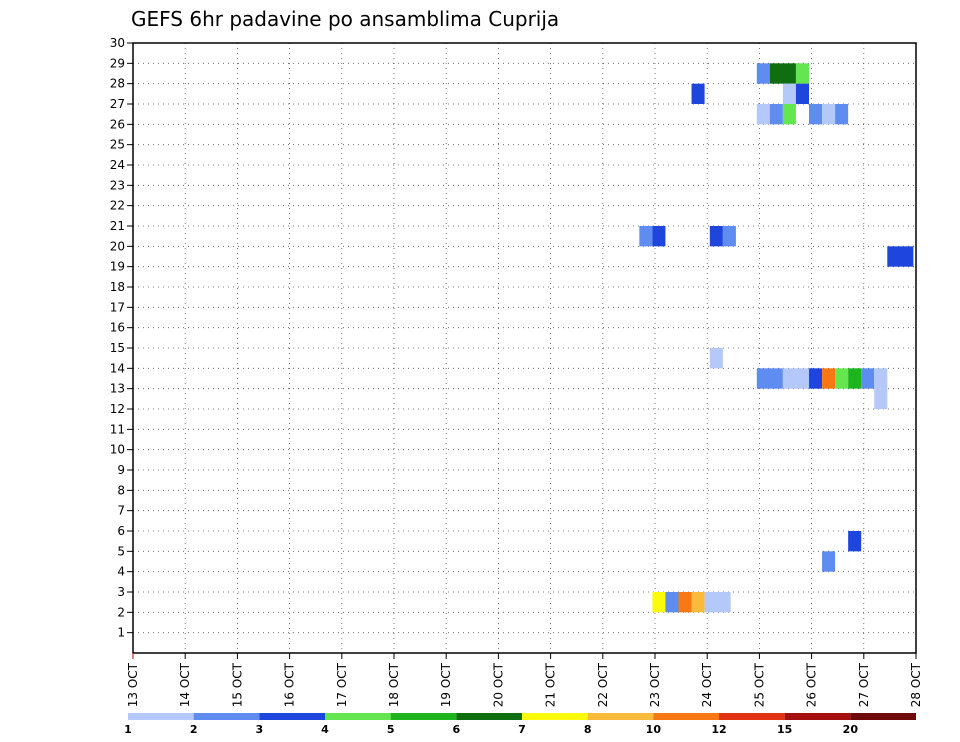 This screenshot has width=960, height=742. What do you see at coordinates (121, 633) in the screenshot?
I see `y-tick-label: 1` at bounding box center [121, 633].